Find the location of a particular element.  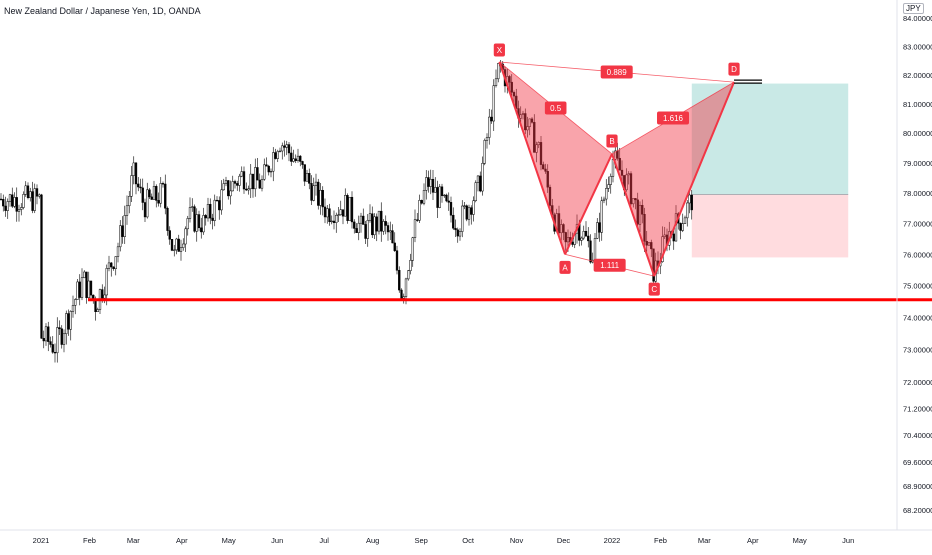

ratio-label-bd: 1.616 is located at coordinates (673, 118).